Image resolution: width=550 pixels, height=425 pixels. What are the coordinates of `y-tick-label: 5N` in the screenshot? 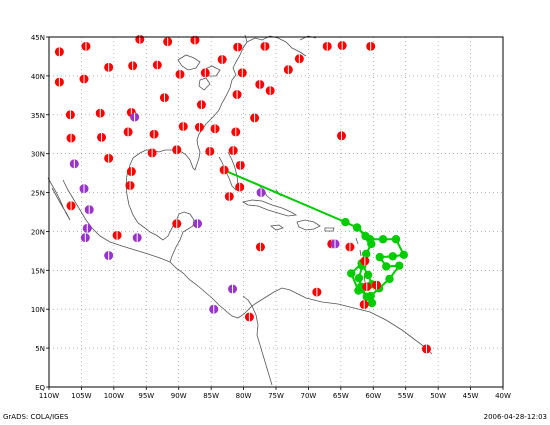 It's located at (40, 349).